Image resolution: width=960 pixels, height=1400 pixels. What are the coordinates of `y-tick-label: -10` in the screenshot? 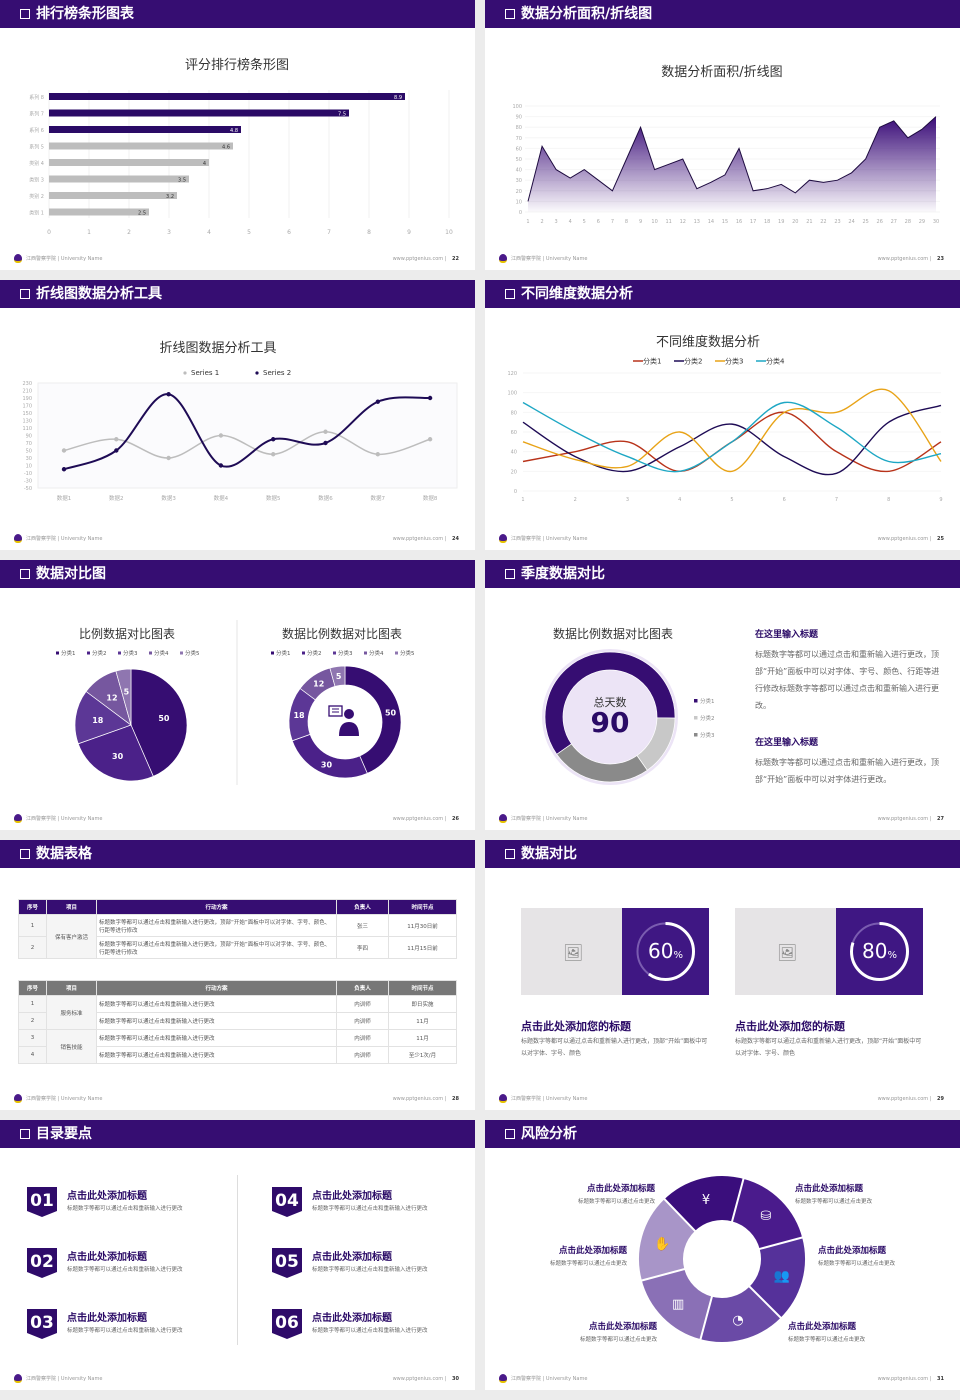 It's located at (28, 474).